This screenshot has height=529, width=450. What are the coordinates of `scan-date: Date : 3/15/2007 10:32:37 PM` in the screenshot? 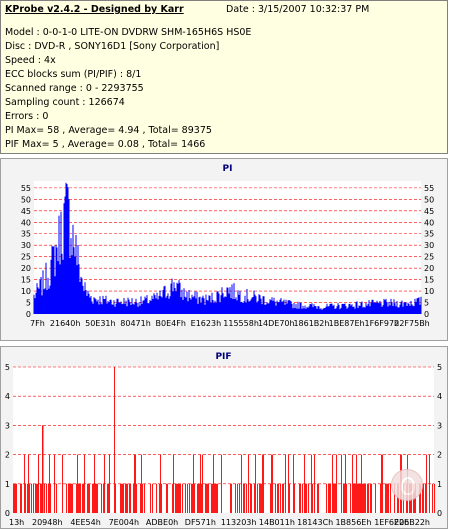 It's located at (298, 9).